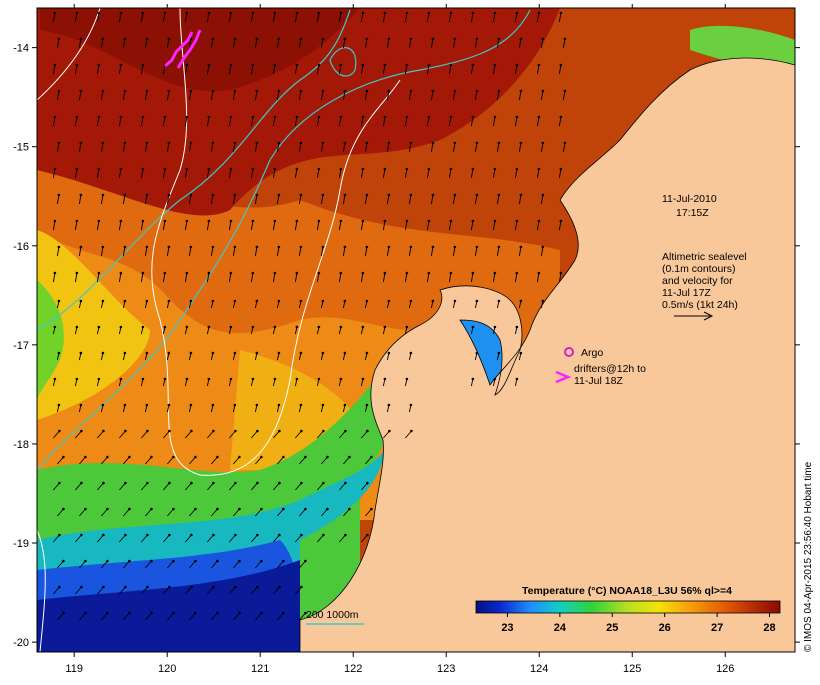 This screenshot has width=820, height=685. Describe the element at coordinates (21, 544) in the screenshot. I see `lat-tick-label: -19` at that location.